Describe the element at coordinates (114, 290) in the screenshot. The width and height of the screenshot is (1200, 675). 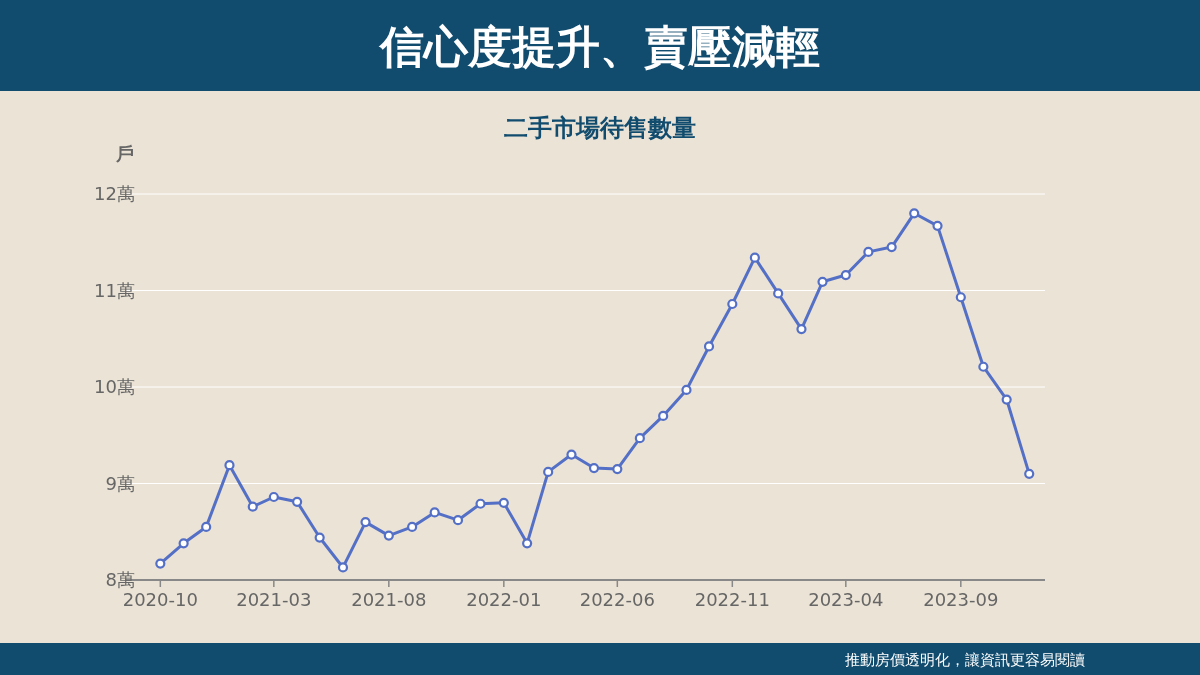
I see `y-tick-label: 11萬` at that location.